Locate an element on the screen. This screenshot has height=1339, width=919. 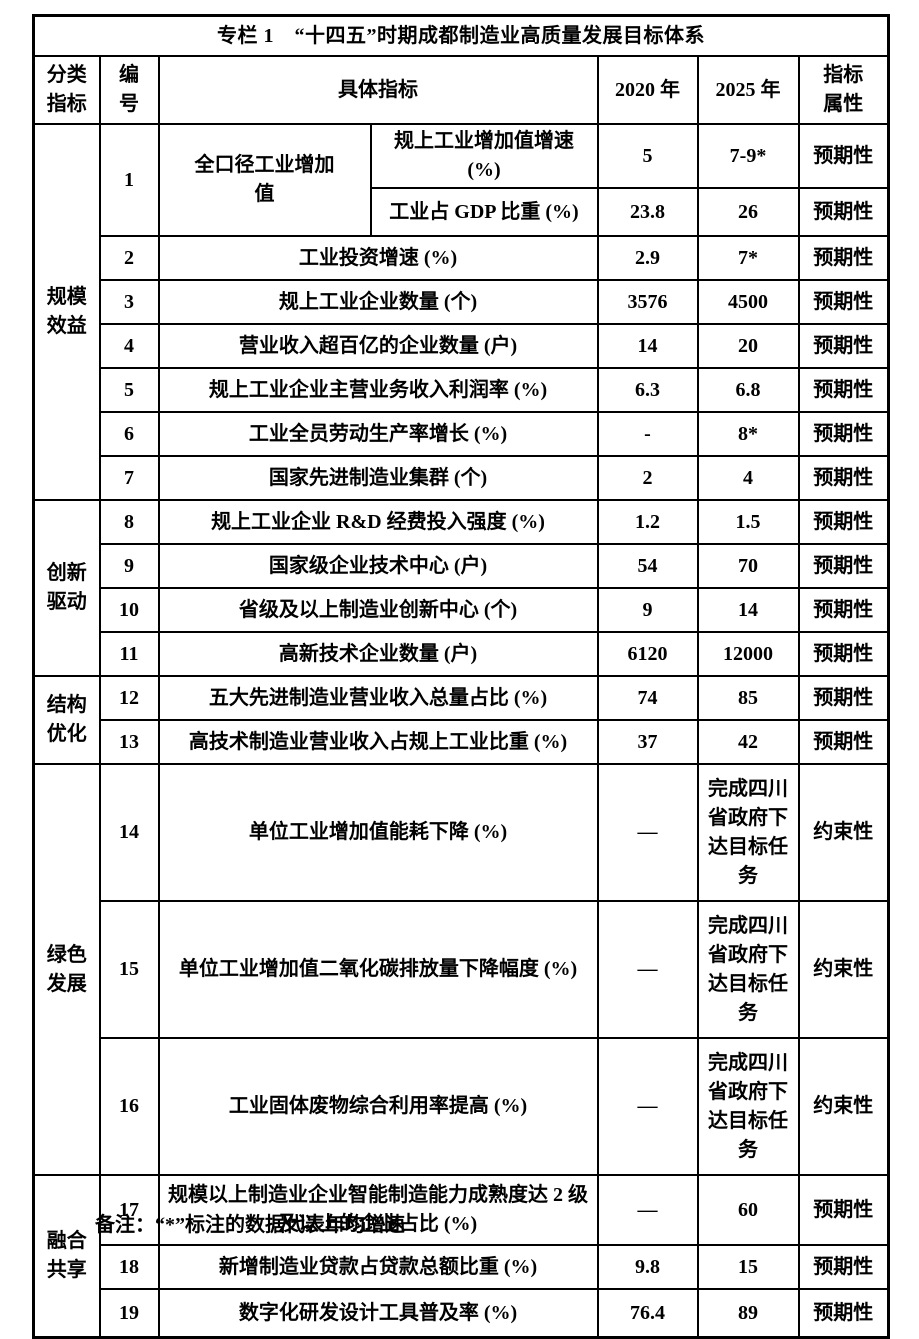
table-row: 16 工业固体废物综合利用率提高 (%) — 完成四川省政府下达目标任务 约束性 is located at coordinates (462, 1106).